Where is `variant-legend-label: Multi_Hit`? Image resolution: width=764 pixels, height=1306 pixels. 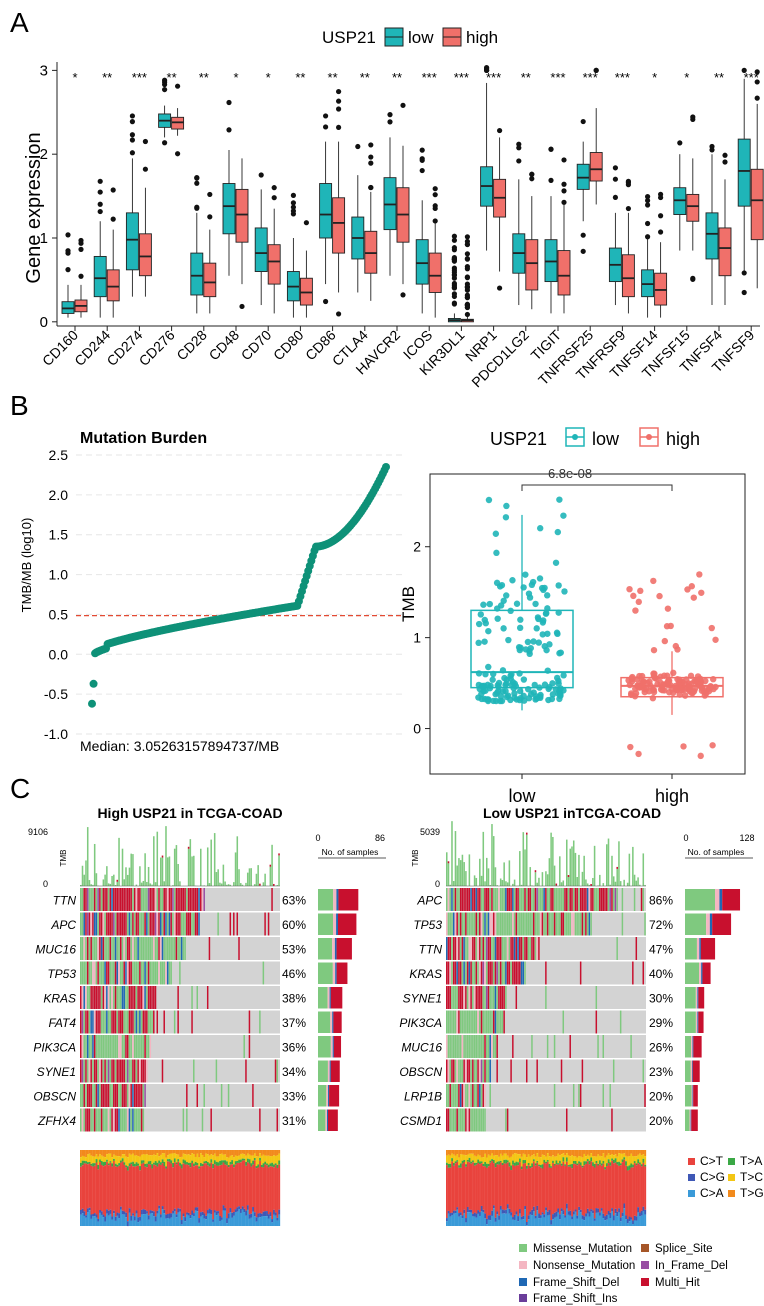
variant-legend-label: Multi_Hit is located at coordinates (678, 1283).